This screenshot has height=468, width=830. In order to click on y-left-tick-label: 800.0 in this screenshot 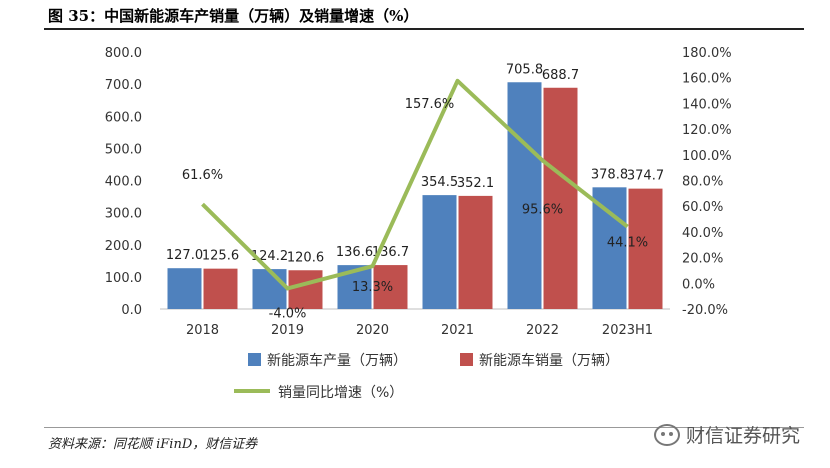, I will do `click(123, 53)`.